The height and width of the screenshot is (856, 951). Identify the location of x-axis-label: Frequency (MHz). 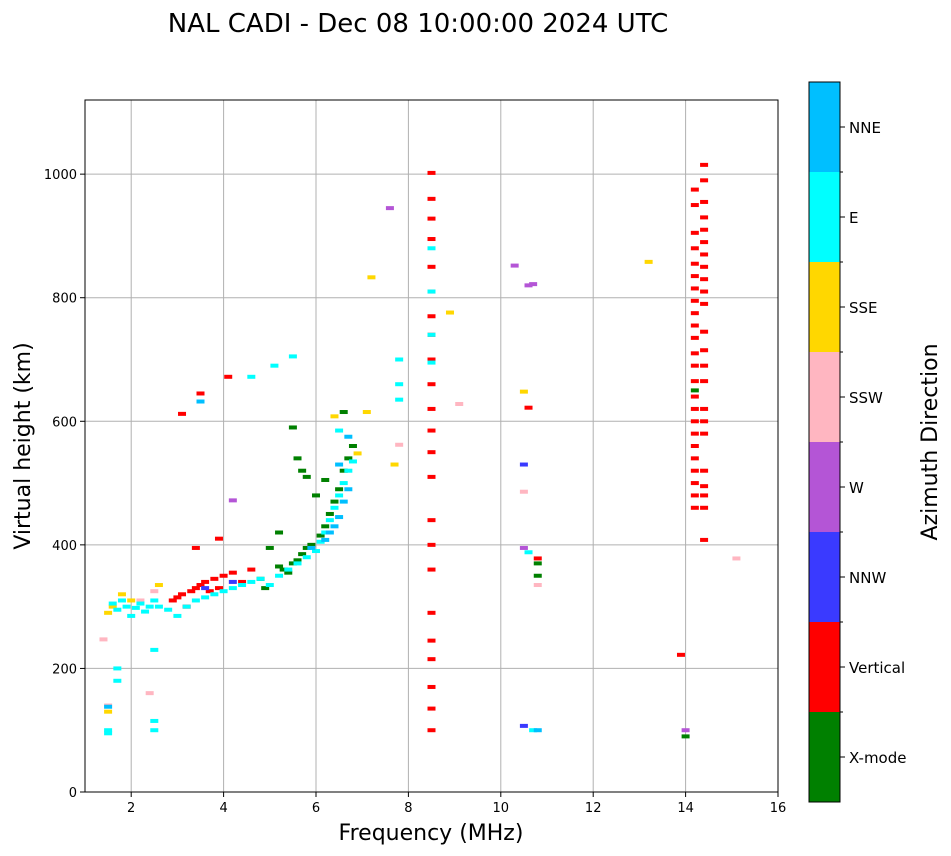
(431, 833).